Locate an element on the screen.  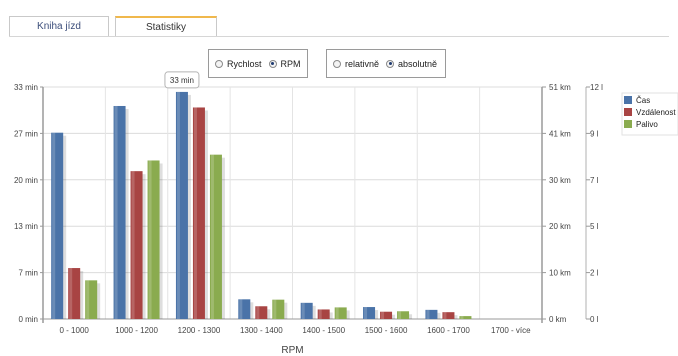
tick-label-fuel: 2 l is located at coordinates (594, 273).